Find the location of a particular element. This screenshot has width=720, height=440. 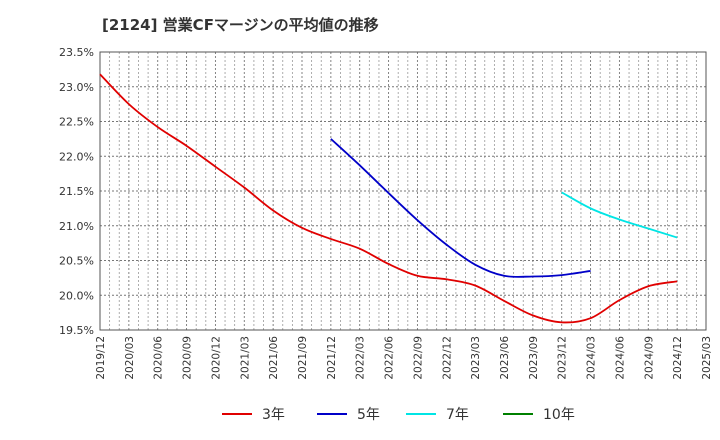

x-tick-label: 2022/03 is located at coordinates (361, 358).